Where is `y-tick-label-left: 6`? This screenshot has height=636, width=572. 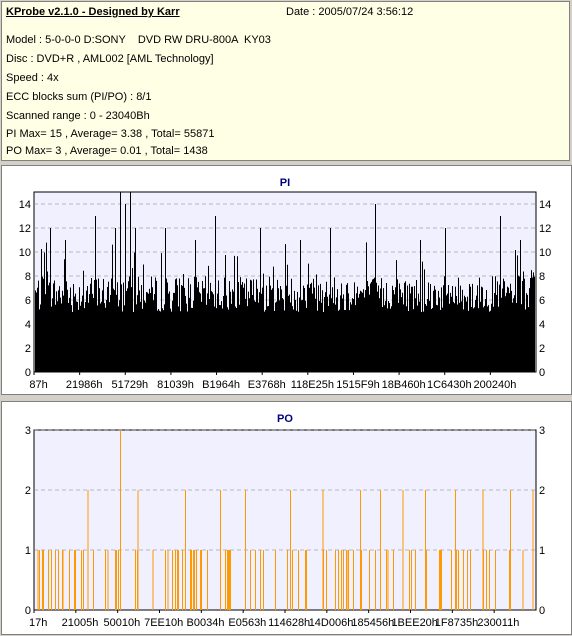
y-tick-label-left: 6 is located at coordinates (28, 301).